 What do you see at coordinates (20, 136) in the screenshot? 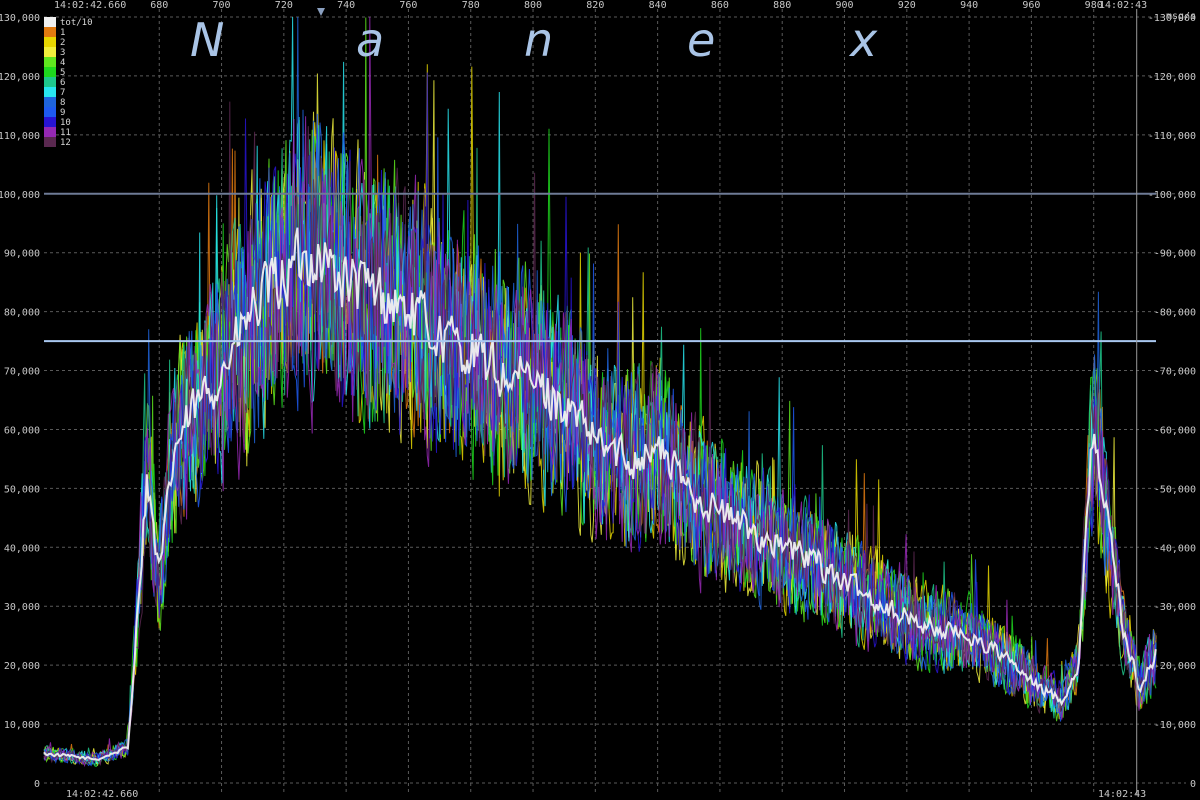
I see `y-tick-label-left: 110,000` at bounding box center [20, 136].